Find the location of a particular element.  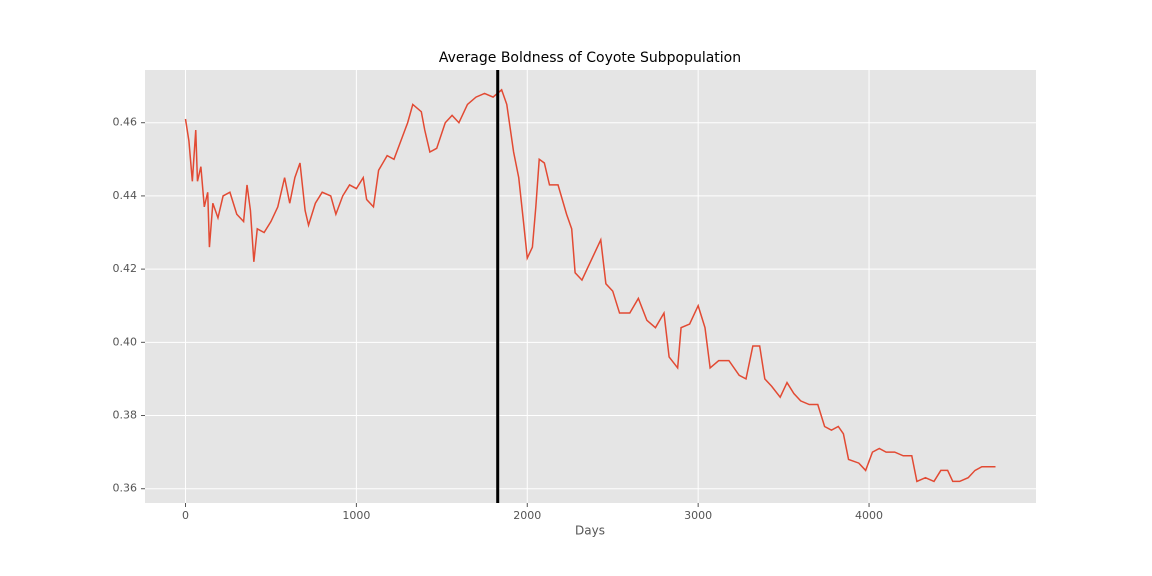

x-axis-label: Days is located at coordinates (590, 531).